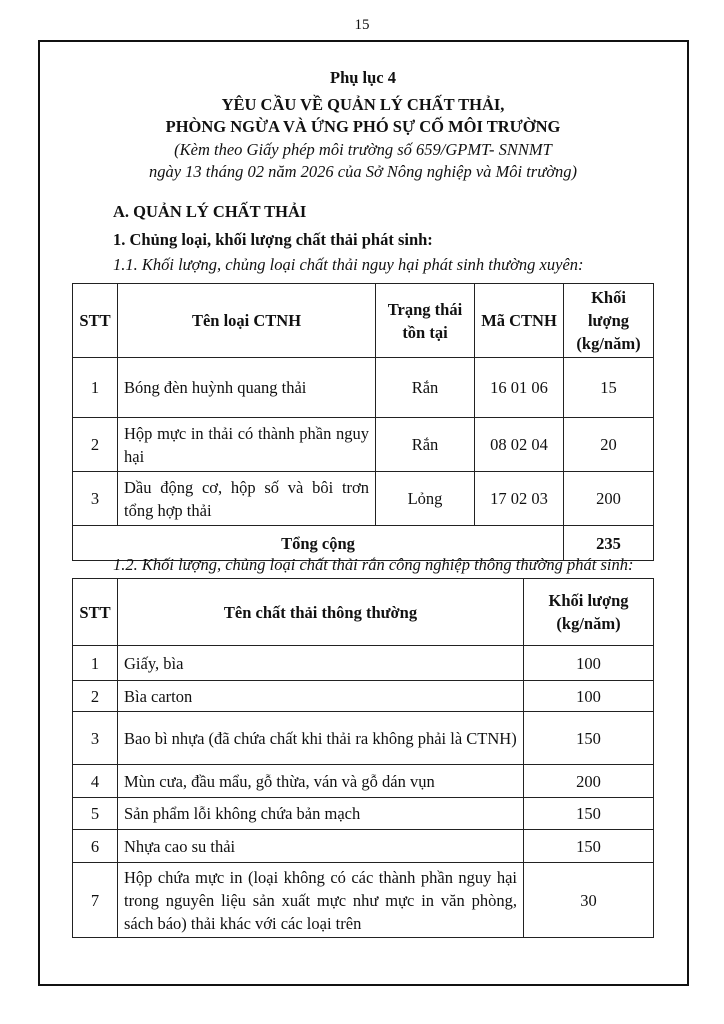  Describe the element at coordinates (246, 320) in the screenshot. I see `header-name: Tên loại CTNH` at that location.